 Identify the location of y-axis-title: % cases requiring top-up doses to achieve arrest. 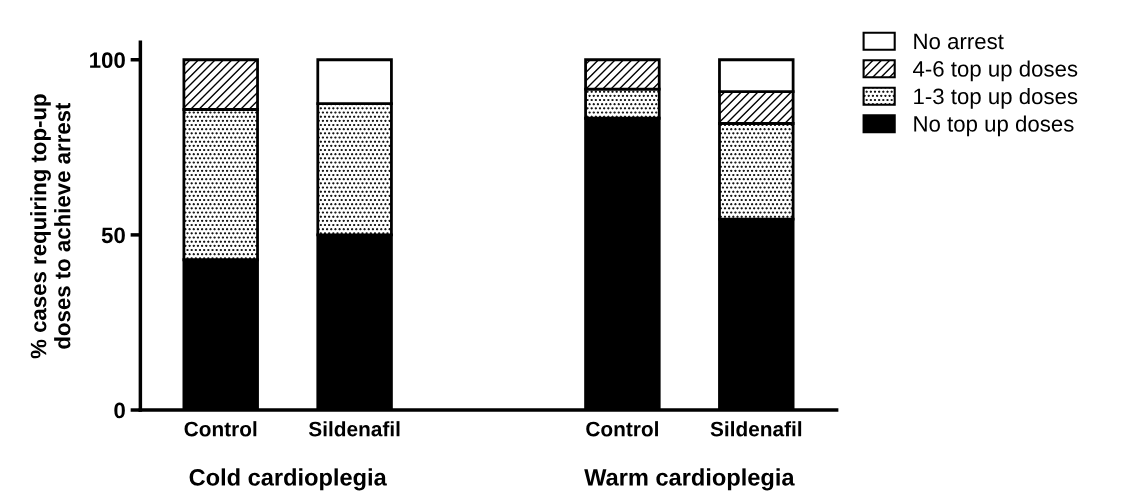
(50, 226).